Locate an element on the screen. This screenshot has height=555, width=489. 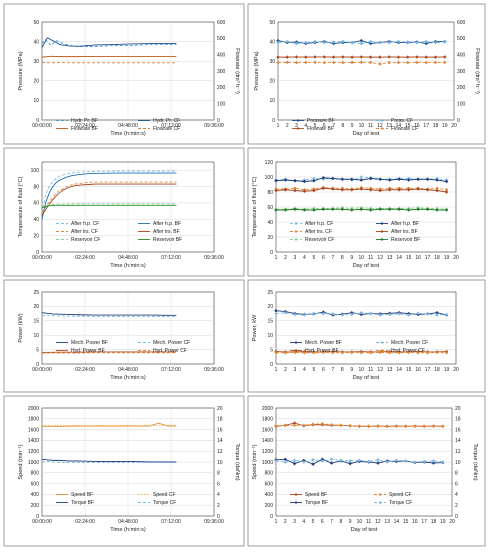
y-tick-label: 30 is located at coordinates (36, 62).